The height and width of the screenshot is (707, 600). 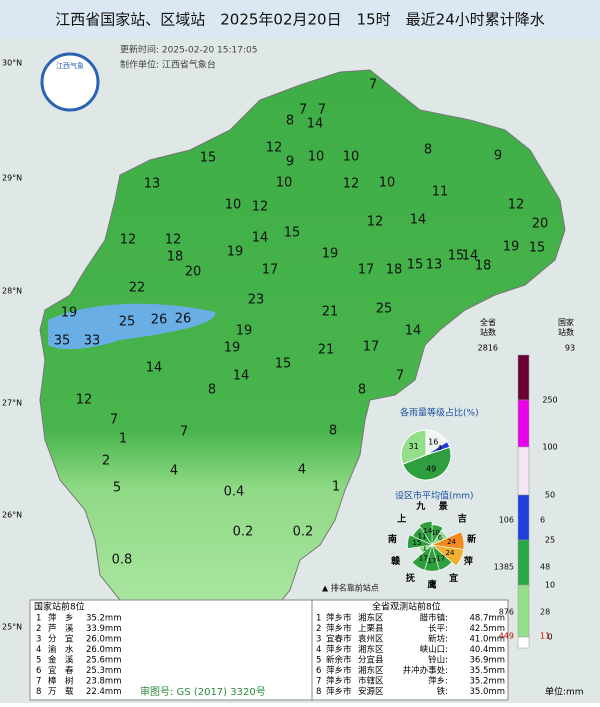 What do you see at coordinates (425, 548) in the screenshot?
I see `city-value: 1` at bounding box center [425, 548].